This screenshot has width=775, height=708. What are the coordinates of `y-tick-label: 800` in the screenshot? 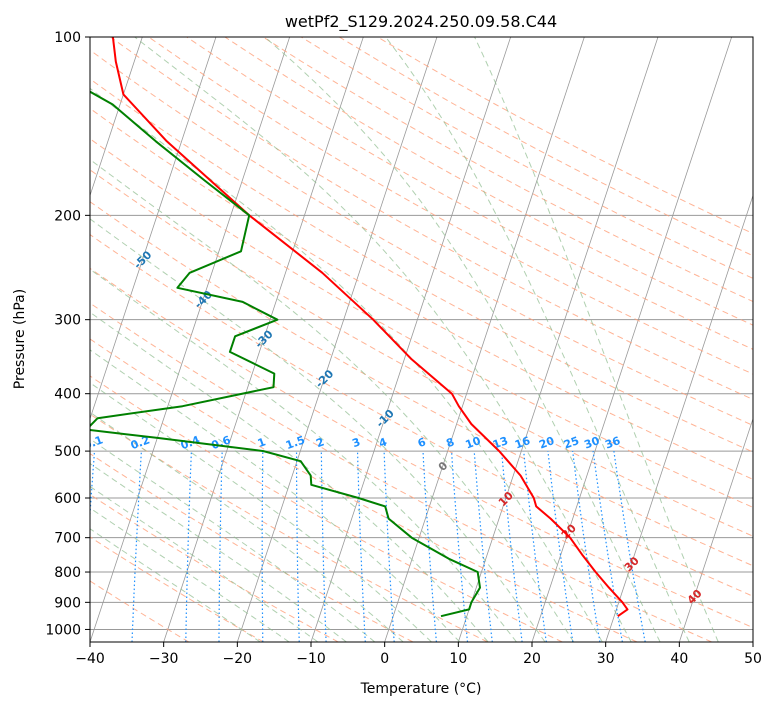 It's located at (67, 573).